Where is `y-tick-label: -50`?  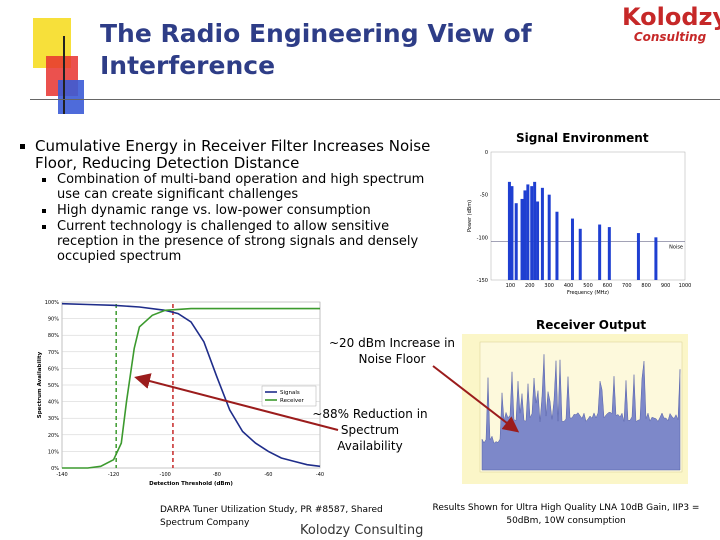
y-tick-label: -50 is located at coordinates (484, 196).